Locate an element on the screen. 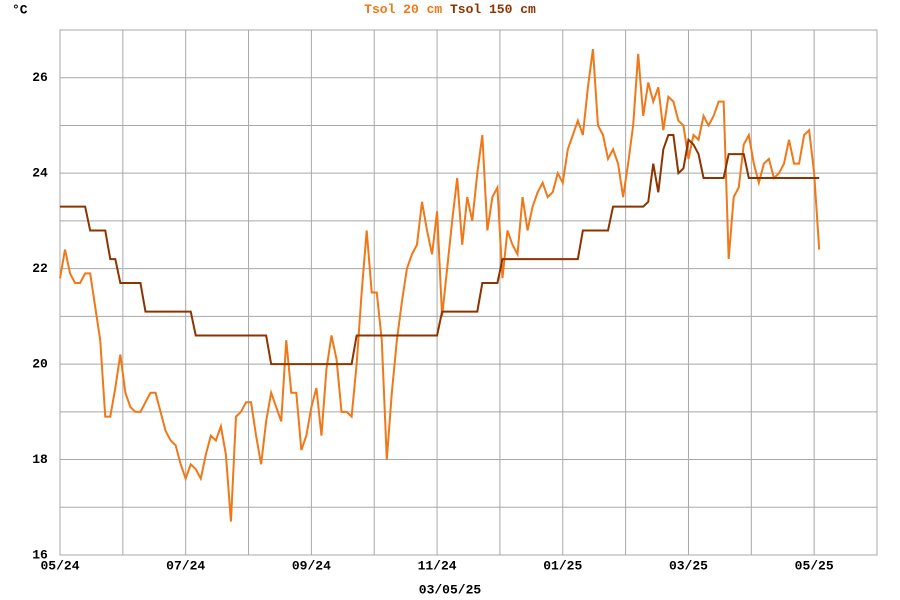  x-tick-label: 03/25 is located at coordinates (688, 565).